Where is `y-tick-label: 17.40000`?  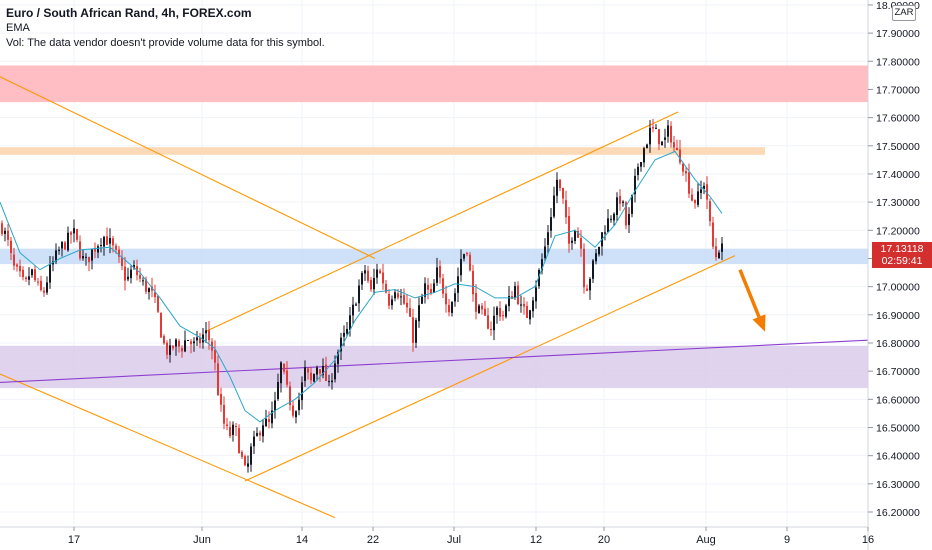
y-tick-label: 17.40000 is located at coordinates (898, 175).